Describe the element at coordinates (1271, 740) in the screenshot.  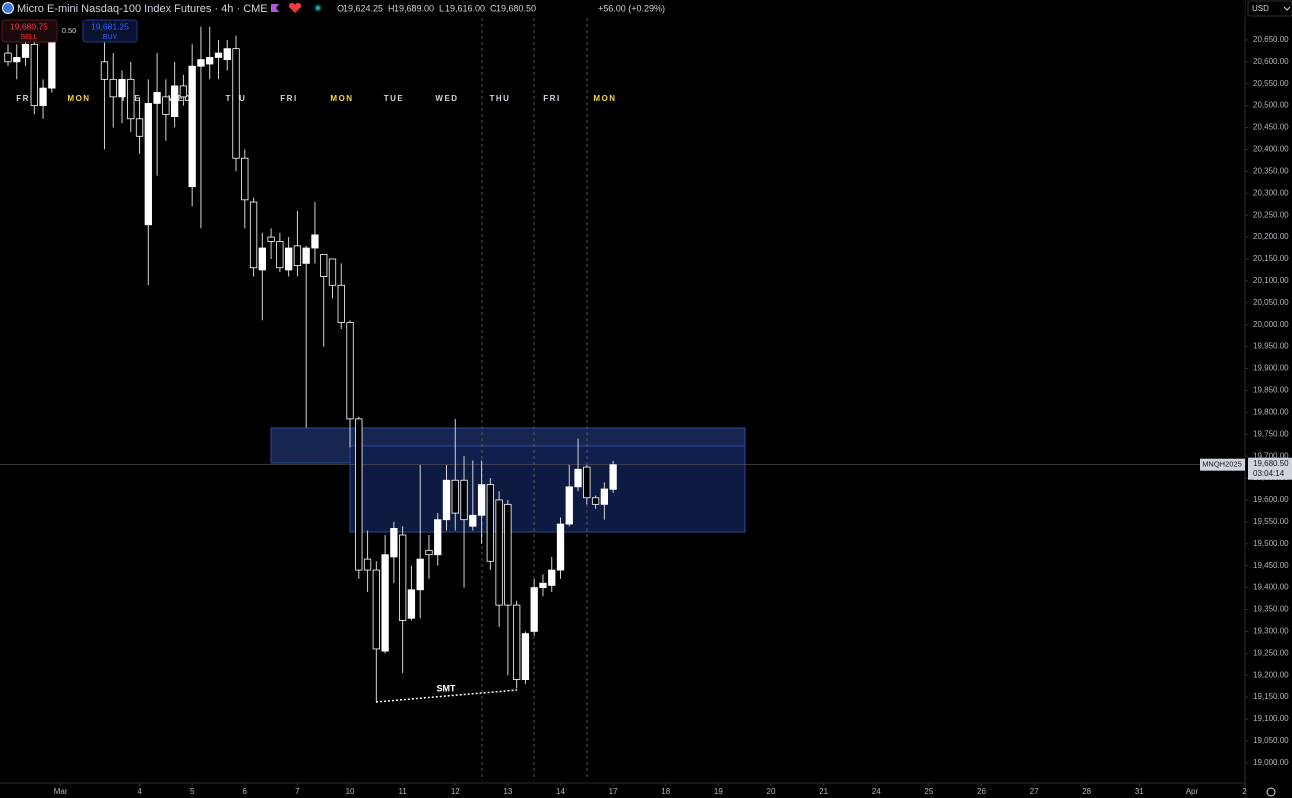
I see `y-tick-label: 19,050.00` at that location.